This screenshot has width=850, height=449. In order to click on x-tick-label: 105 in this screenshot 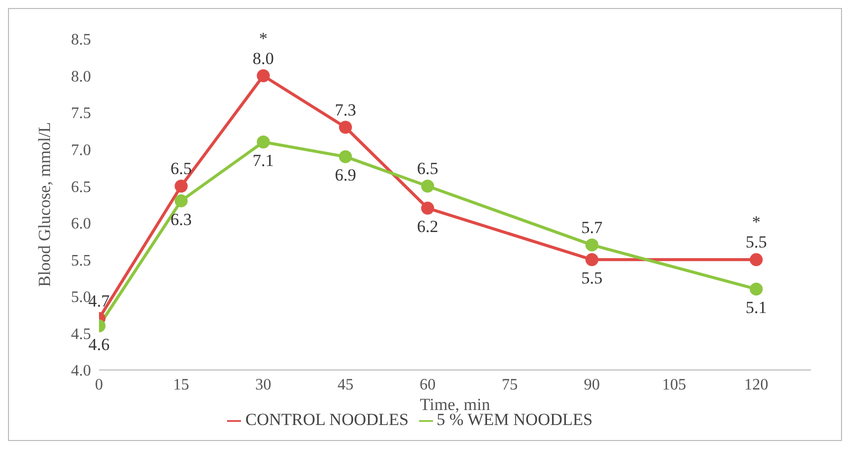, I will do `click(674, 385)`.